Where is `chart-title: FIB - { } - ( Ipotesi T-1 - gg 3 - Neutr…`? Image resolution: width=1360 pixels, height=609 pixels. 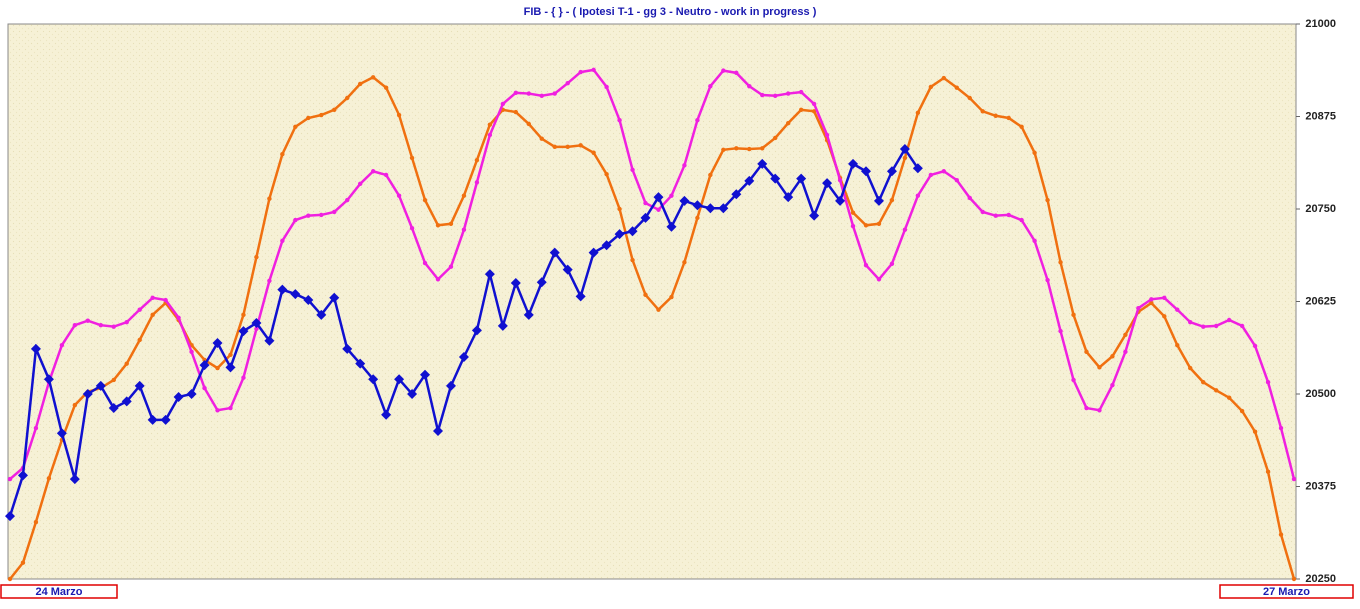
chart-title: FIB - { } - ( Ipotesi T-1 - gg 3 - Neutr… is located at coordinates (670, 12).